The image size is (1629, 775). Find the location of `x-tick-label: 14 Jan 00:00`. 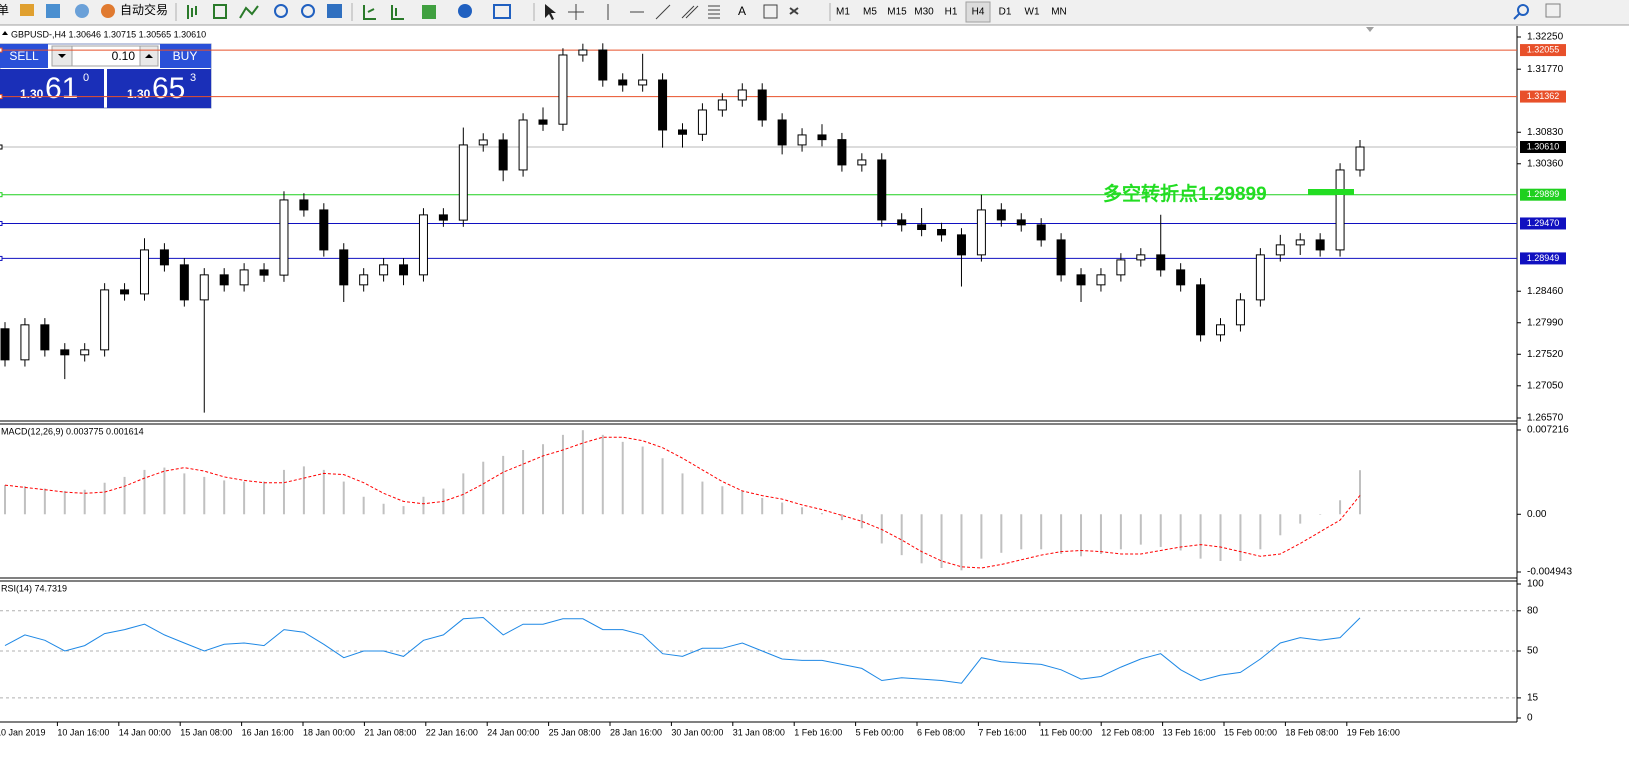

x-tick-label: 14 Jan 00:00 is located at coordinates (145, 732).